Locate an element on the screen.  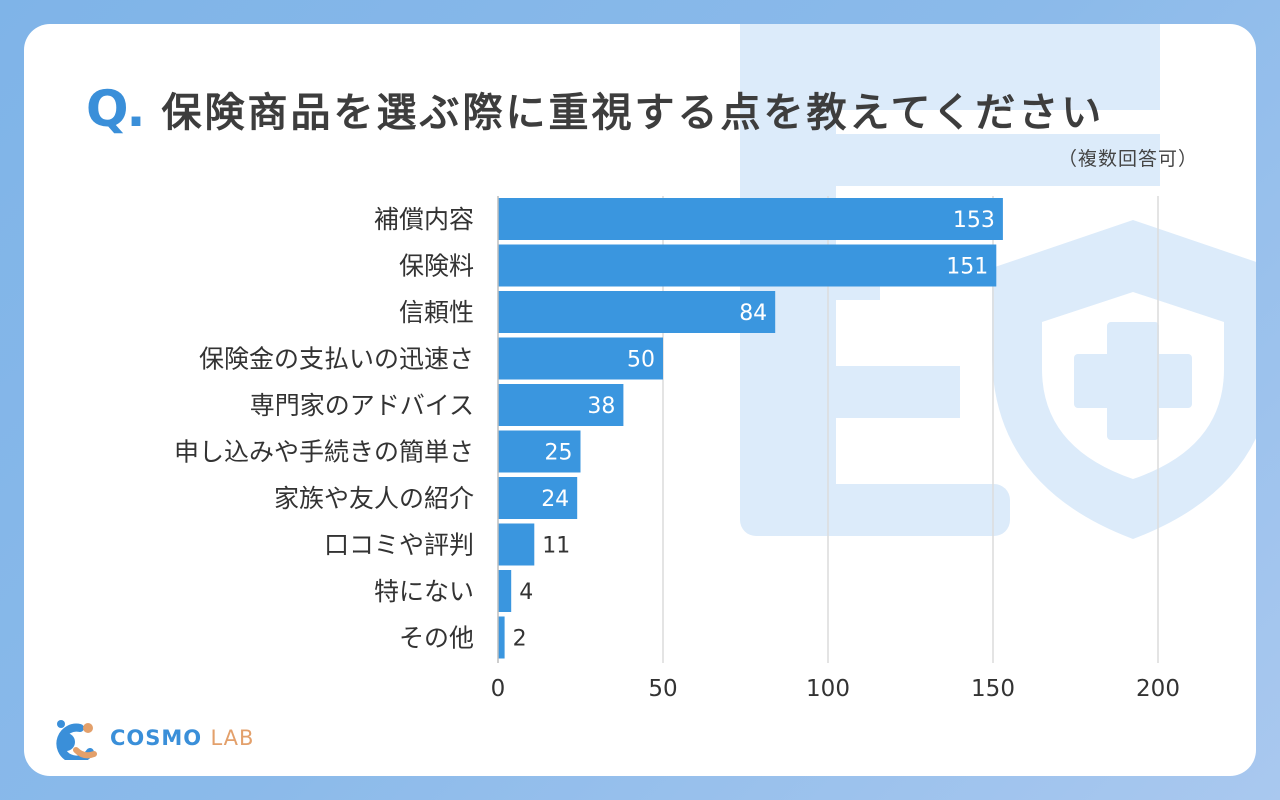
question-mark-label: Q. is located at coordinates (115, 109).